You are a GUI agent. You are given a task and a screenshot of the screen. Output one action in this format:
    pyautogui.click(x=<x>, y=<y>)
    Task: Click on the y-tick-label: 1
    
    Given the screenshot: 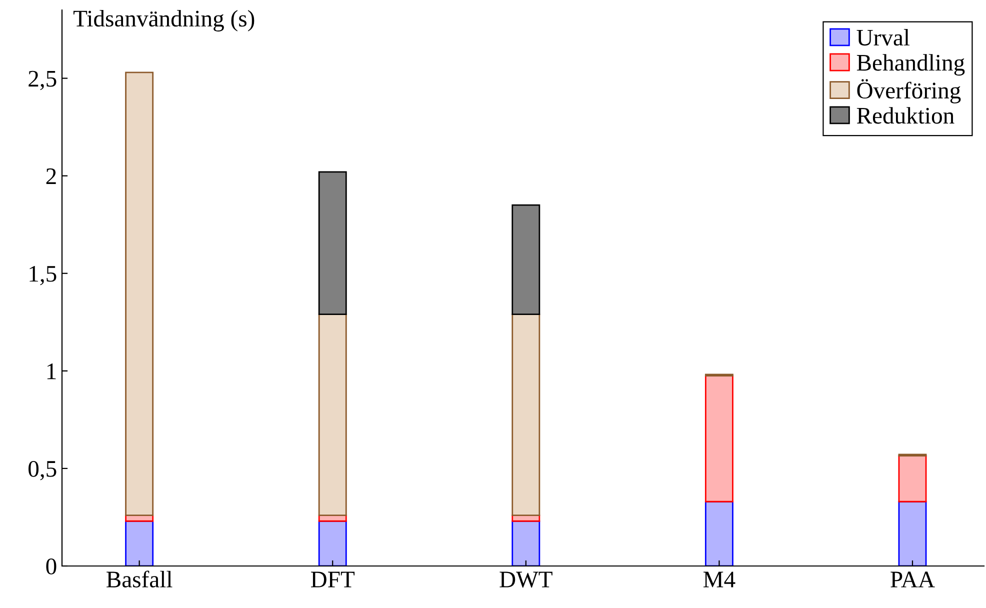 What is the action you would take?
    pyautogui.click(x=51, y=372)
    